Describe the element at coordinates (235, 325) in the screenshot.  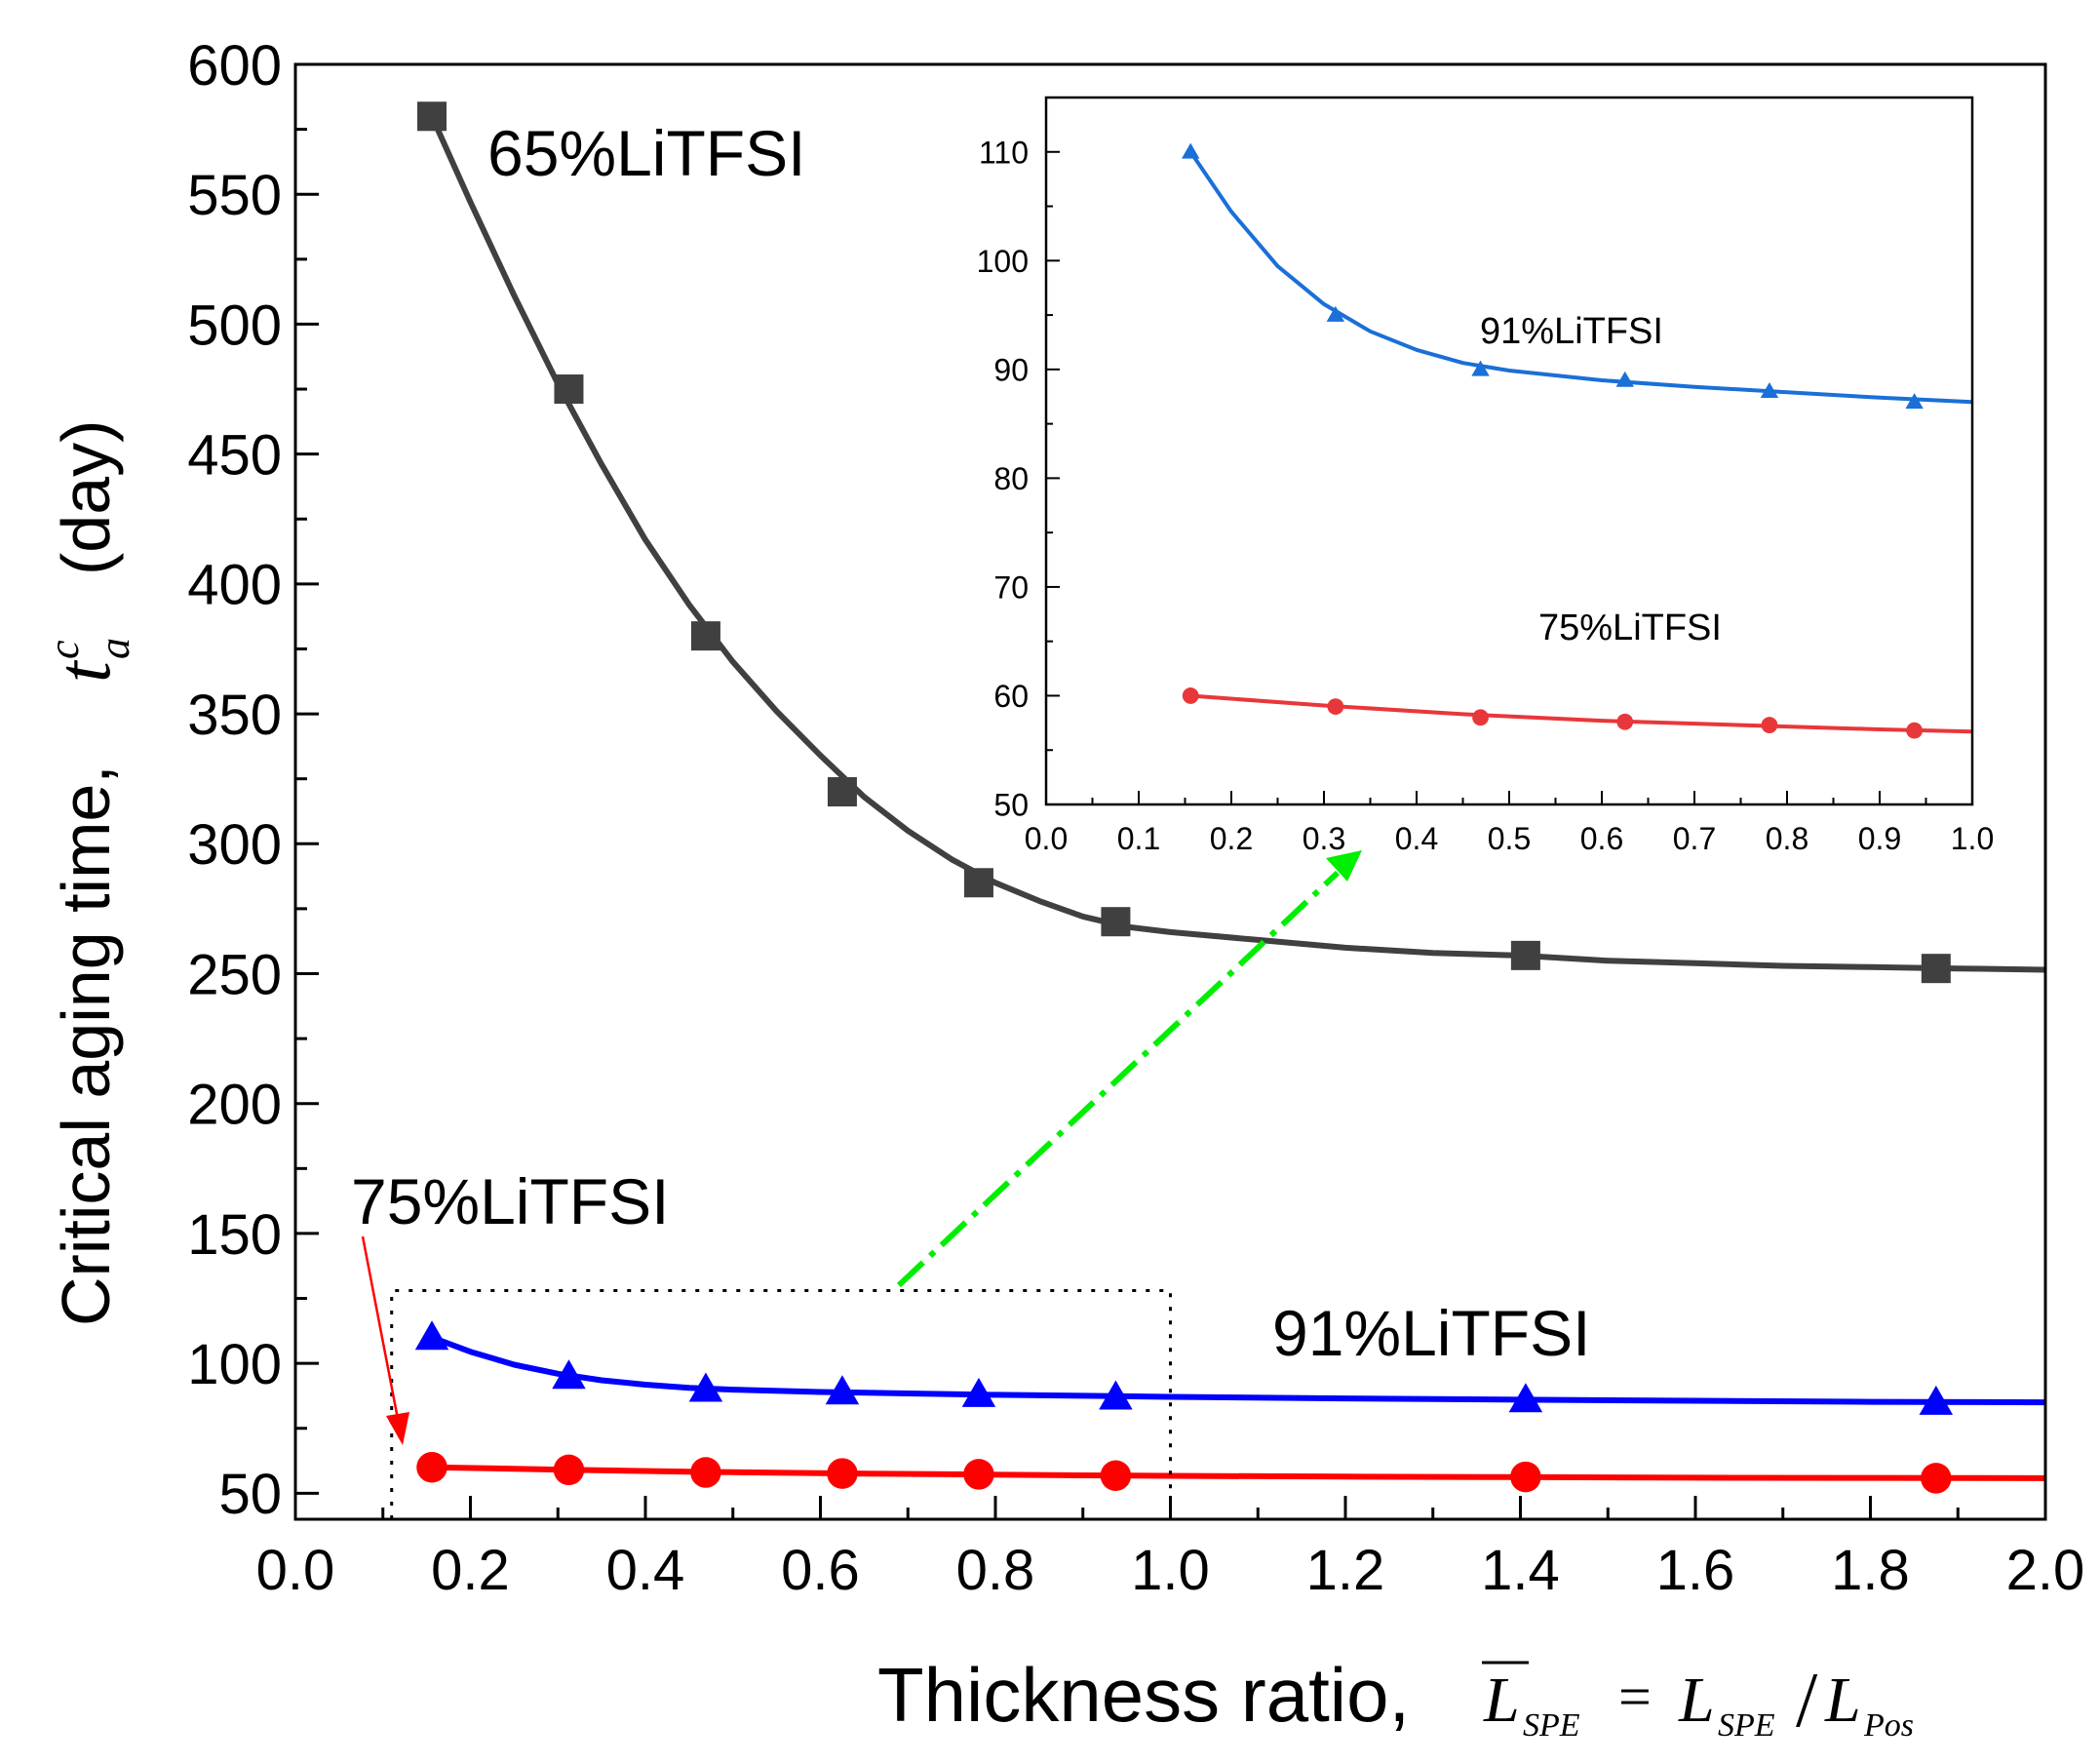
I see `y-tick-label: 500` at that location.